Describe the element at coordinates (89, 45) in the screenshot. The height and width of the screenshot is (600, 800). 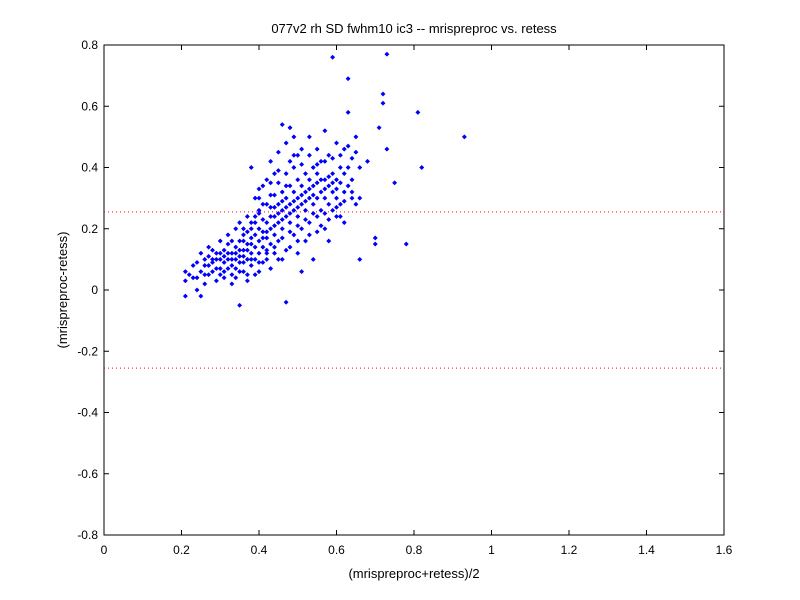
I see `y-tick-label: 0.8` at that location.